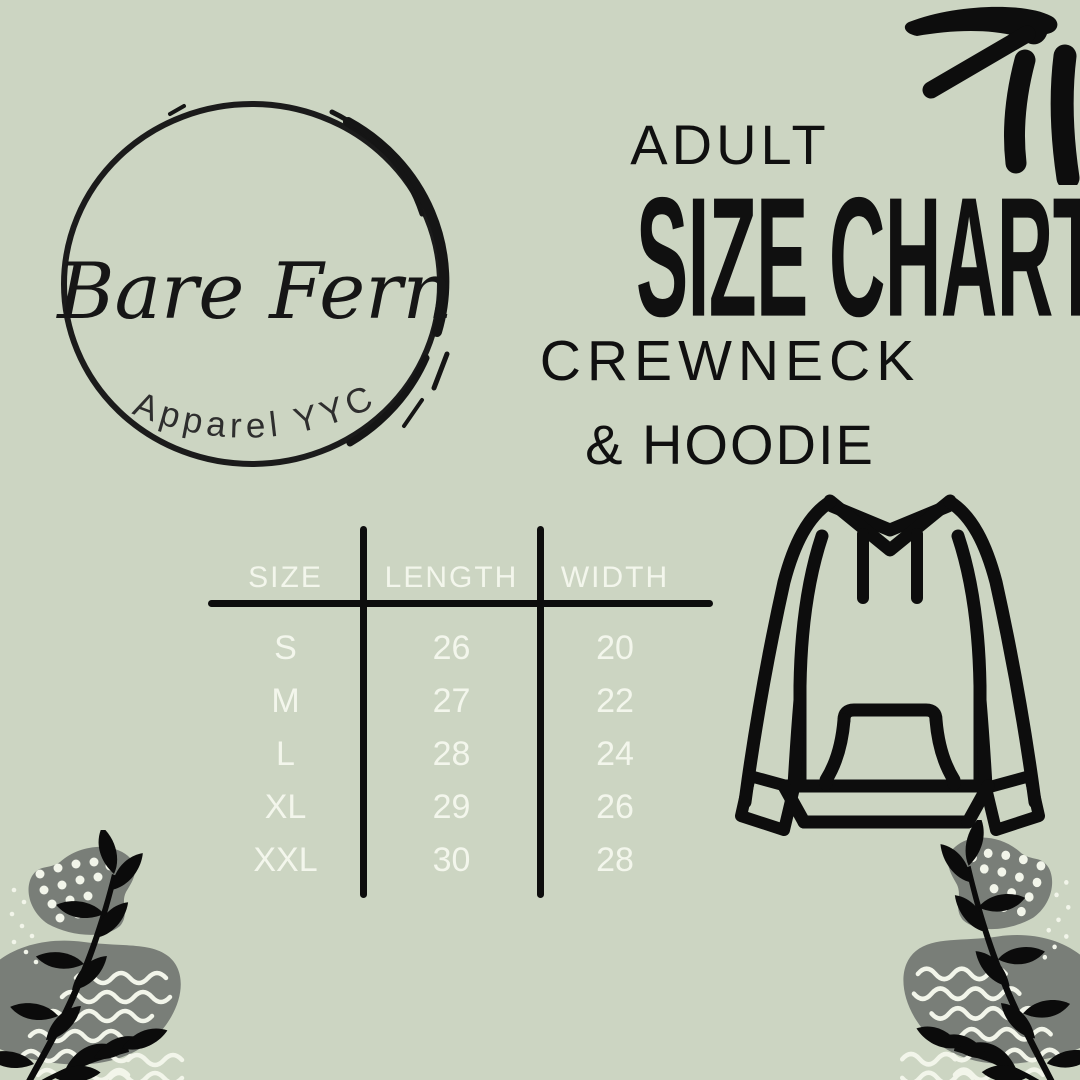 This screenshot has width=1080, height=1080. I want to click on table-row: XXL 30 28, so click(464, 860).